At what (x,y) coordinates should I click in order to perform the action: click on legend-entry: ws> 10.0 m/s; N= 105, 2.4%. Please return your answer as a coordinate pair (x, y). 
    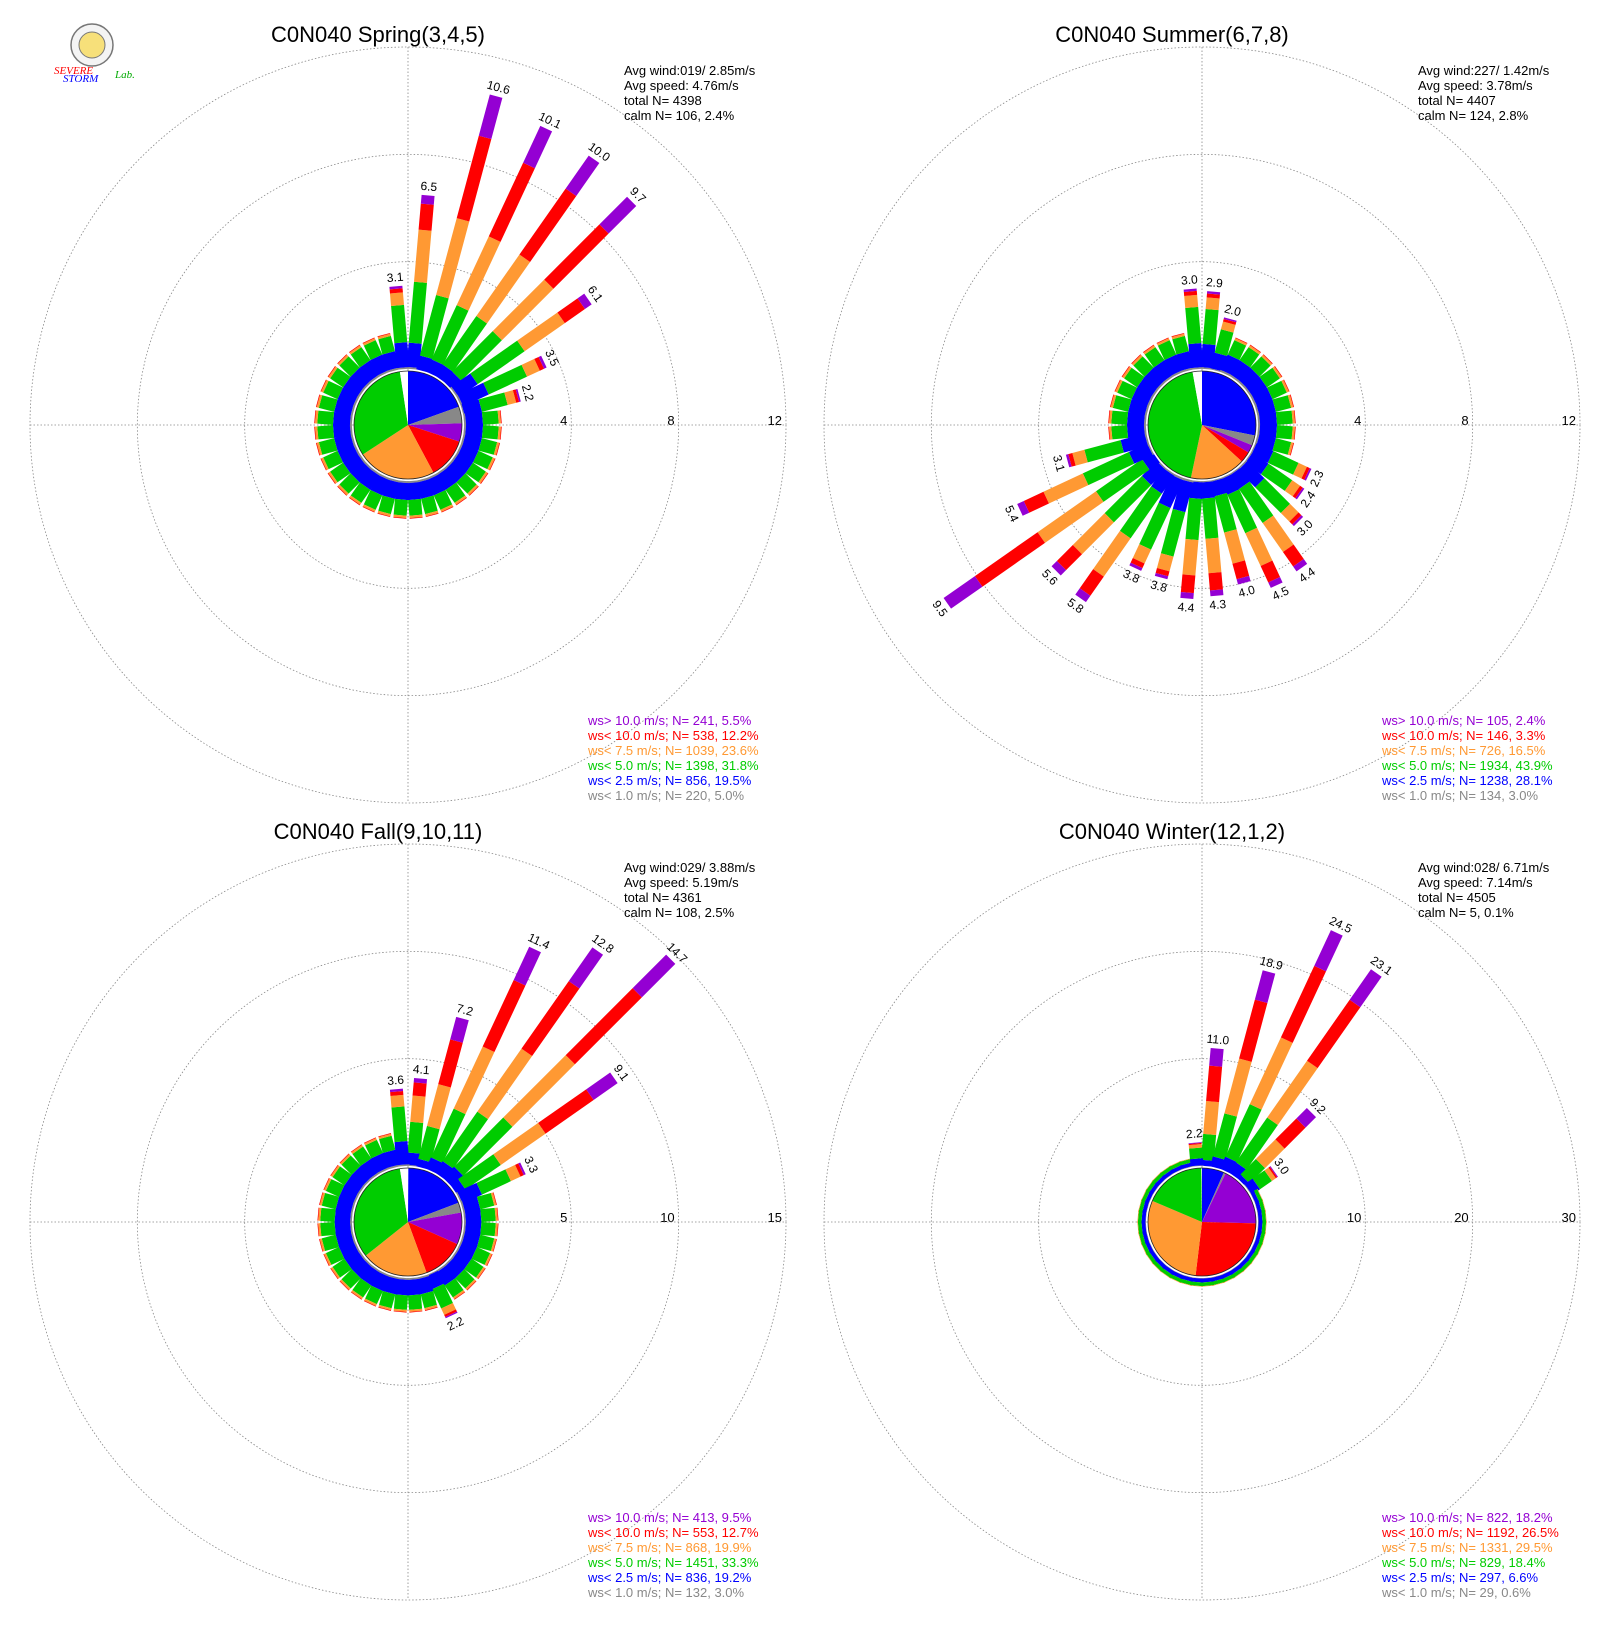
    Looking at the image, I should click on (1463, 720).